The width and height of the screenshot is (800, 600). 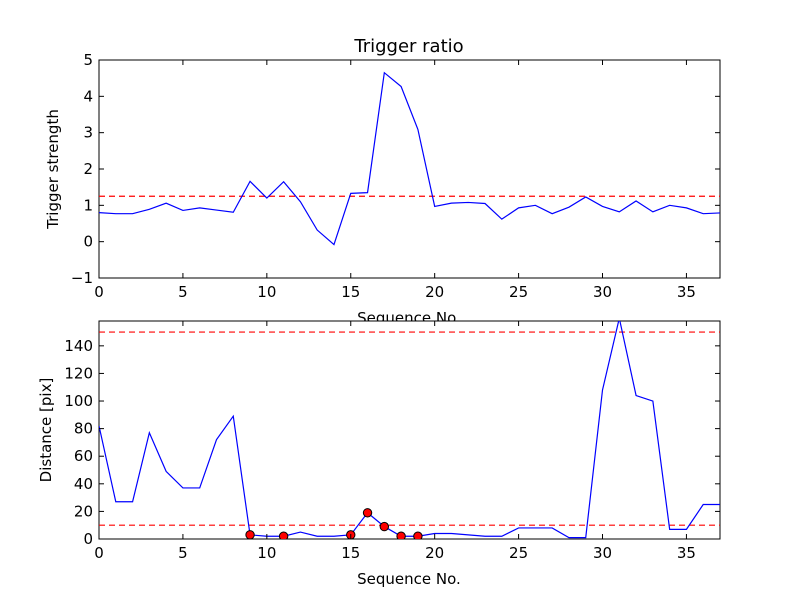 I want to click on y-tick-label: 80, so click(x=83, y=429).